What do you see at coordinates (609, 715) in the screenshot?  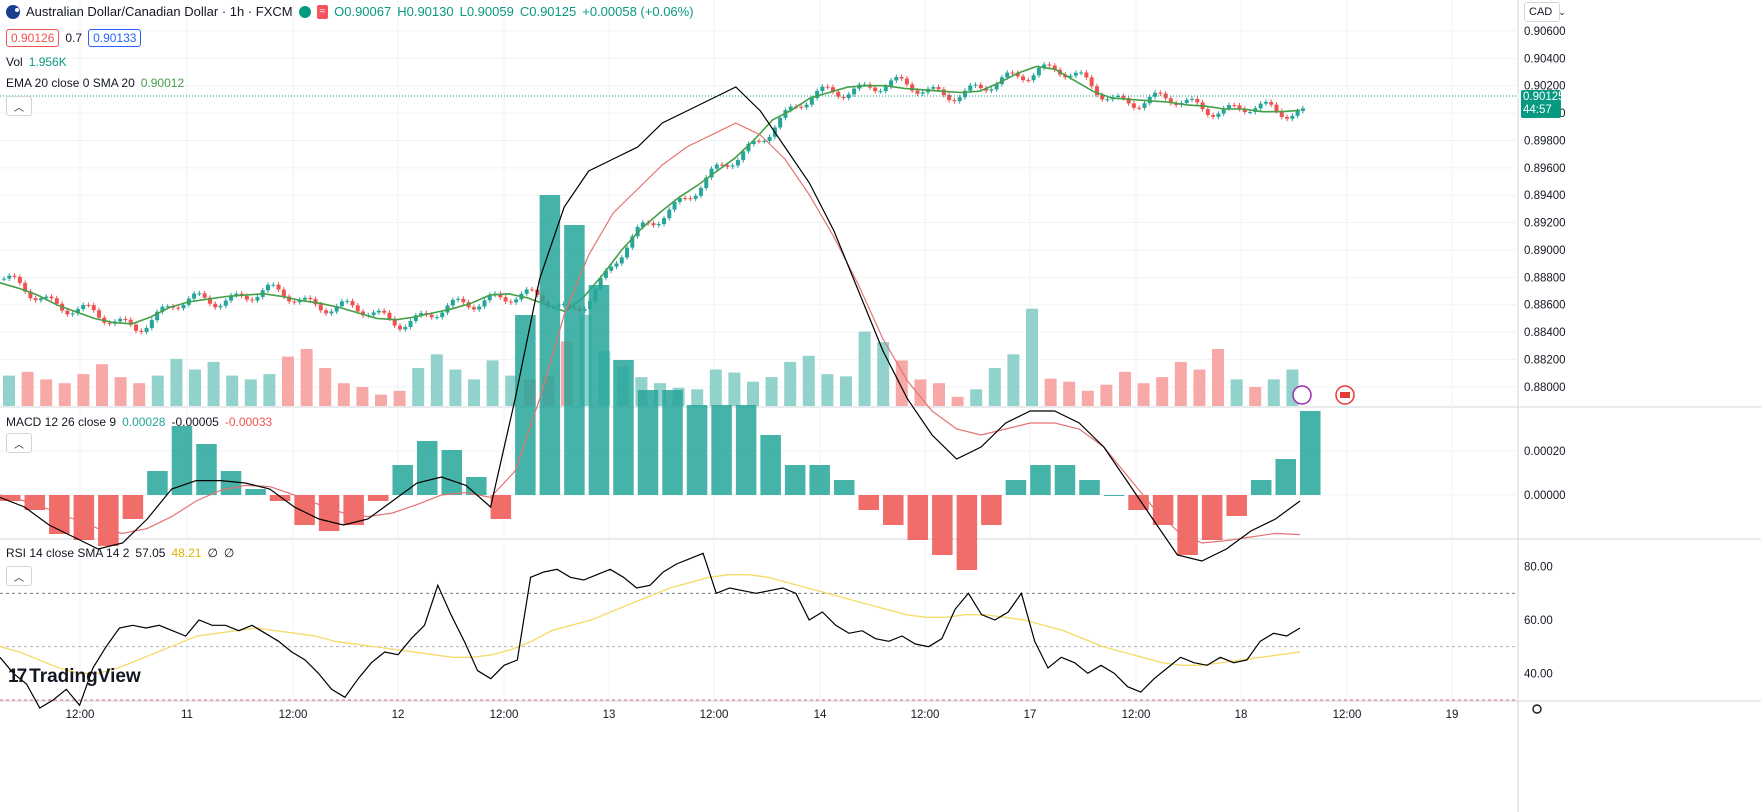 I see `time-axis-label: 13` at bounding box center [609, 715].